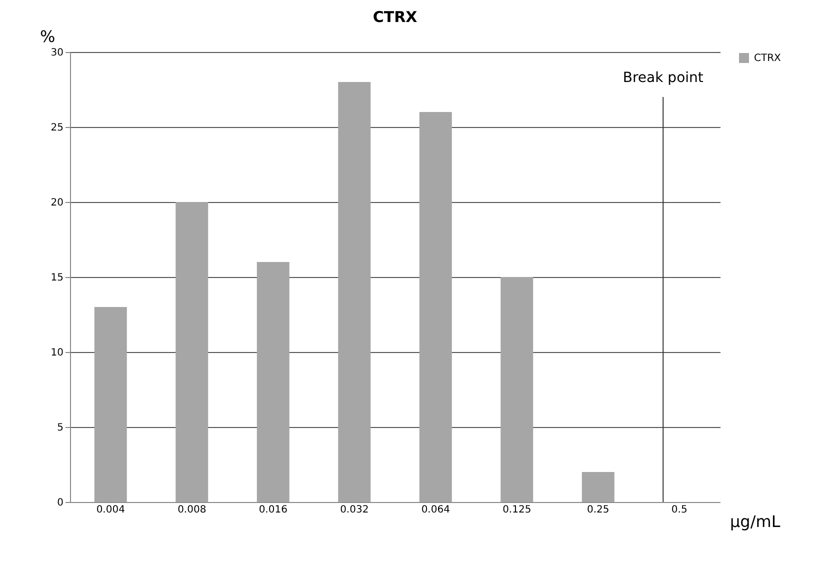 The height and width of the screenshot is (586, 831). Describe the element at coordinates (679, 510) in the screenshot. I see `x-tick-label: 0.5` at that location.